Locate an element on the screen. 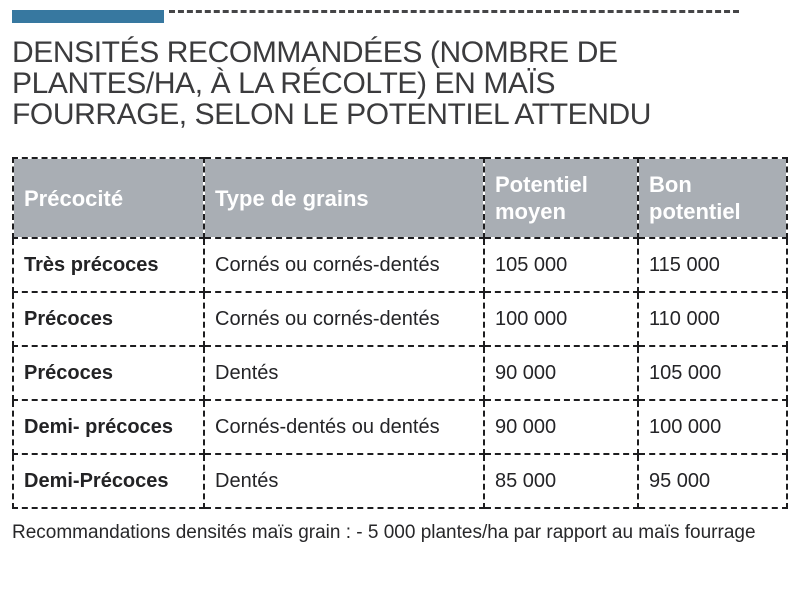 Image resolution: width=800 pixels, height=591 pixels. cell-bon-potentiel: 95 000 is located at coordinates (712, 481).